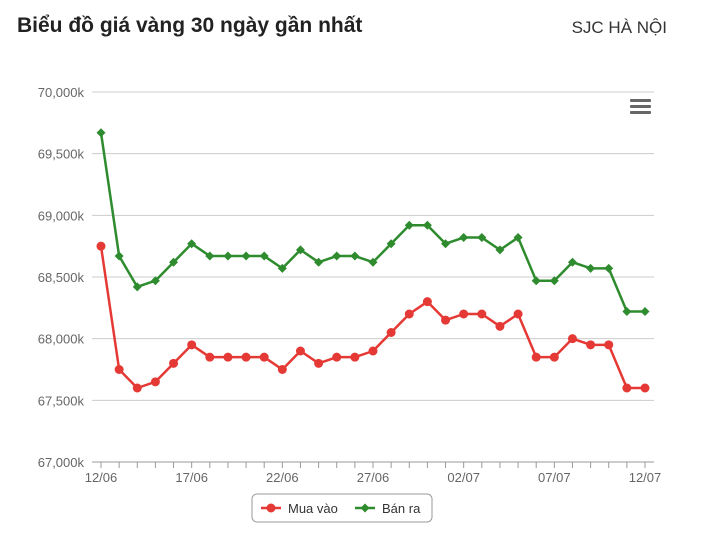  I want to click on y-tick-label: 68,500k, so click(61, 277).